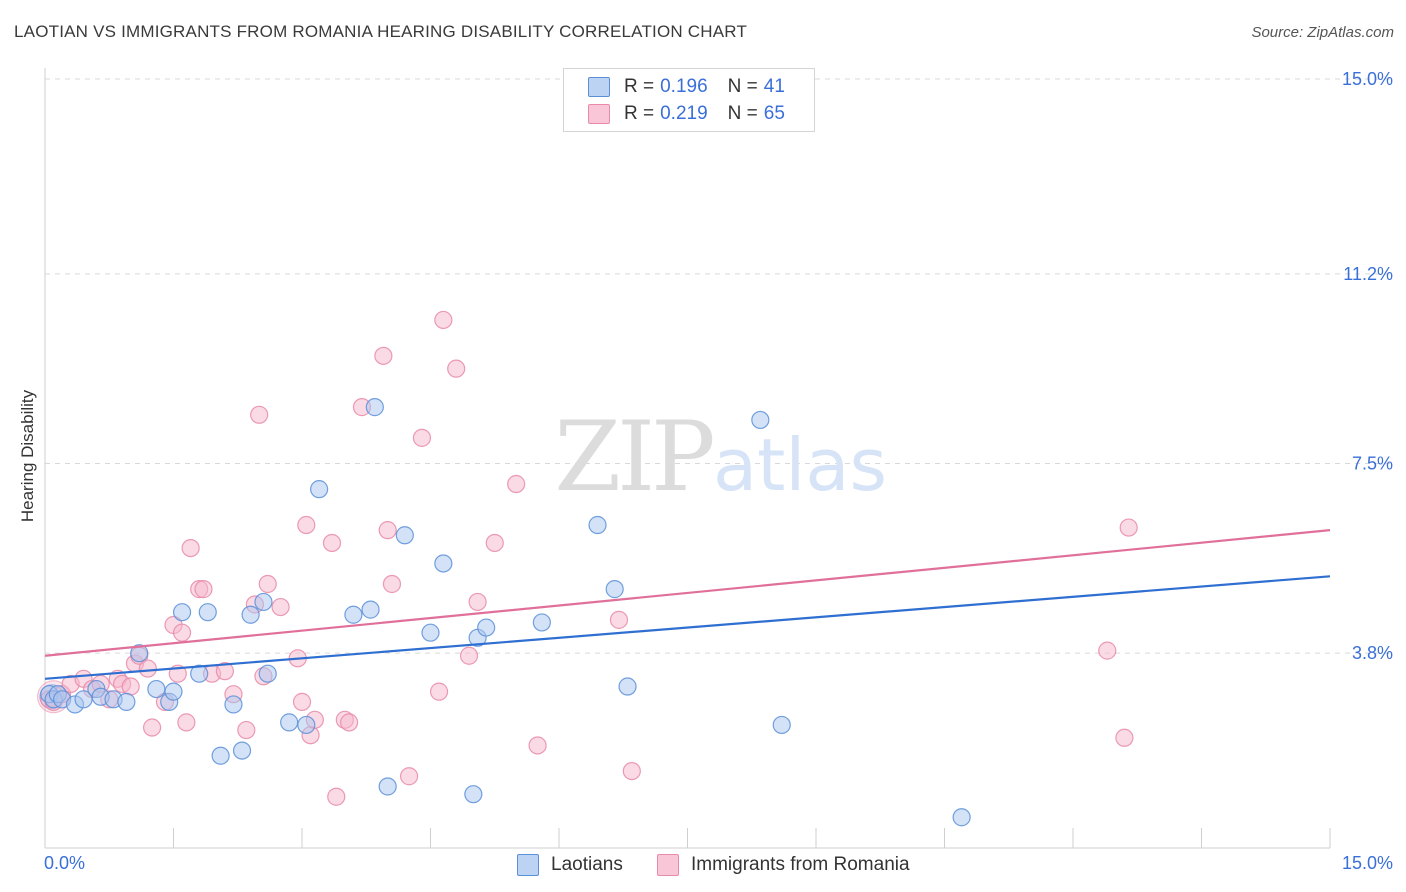 The height and width of the screenshot is (892, 1406). I want to click on correlation-legend: R = 0.196 N = 41 R = 0.219 N = 65, so click(689, 100).